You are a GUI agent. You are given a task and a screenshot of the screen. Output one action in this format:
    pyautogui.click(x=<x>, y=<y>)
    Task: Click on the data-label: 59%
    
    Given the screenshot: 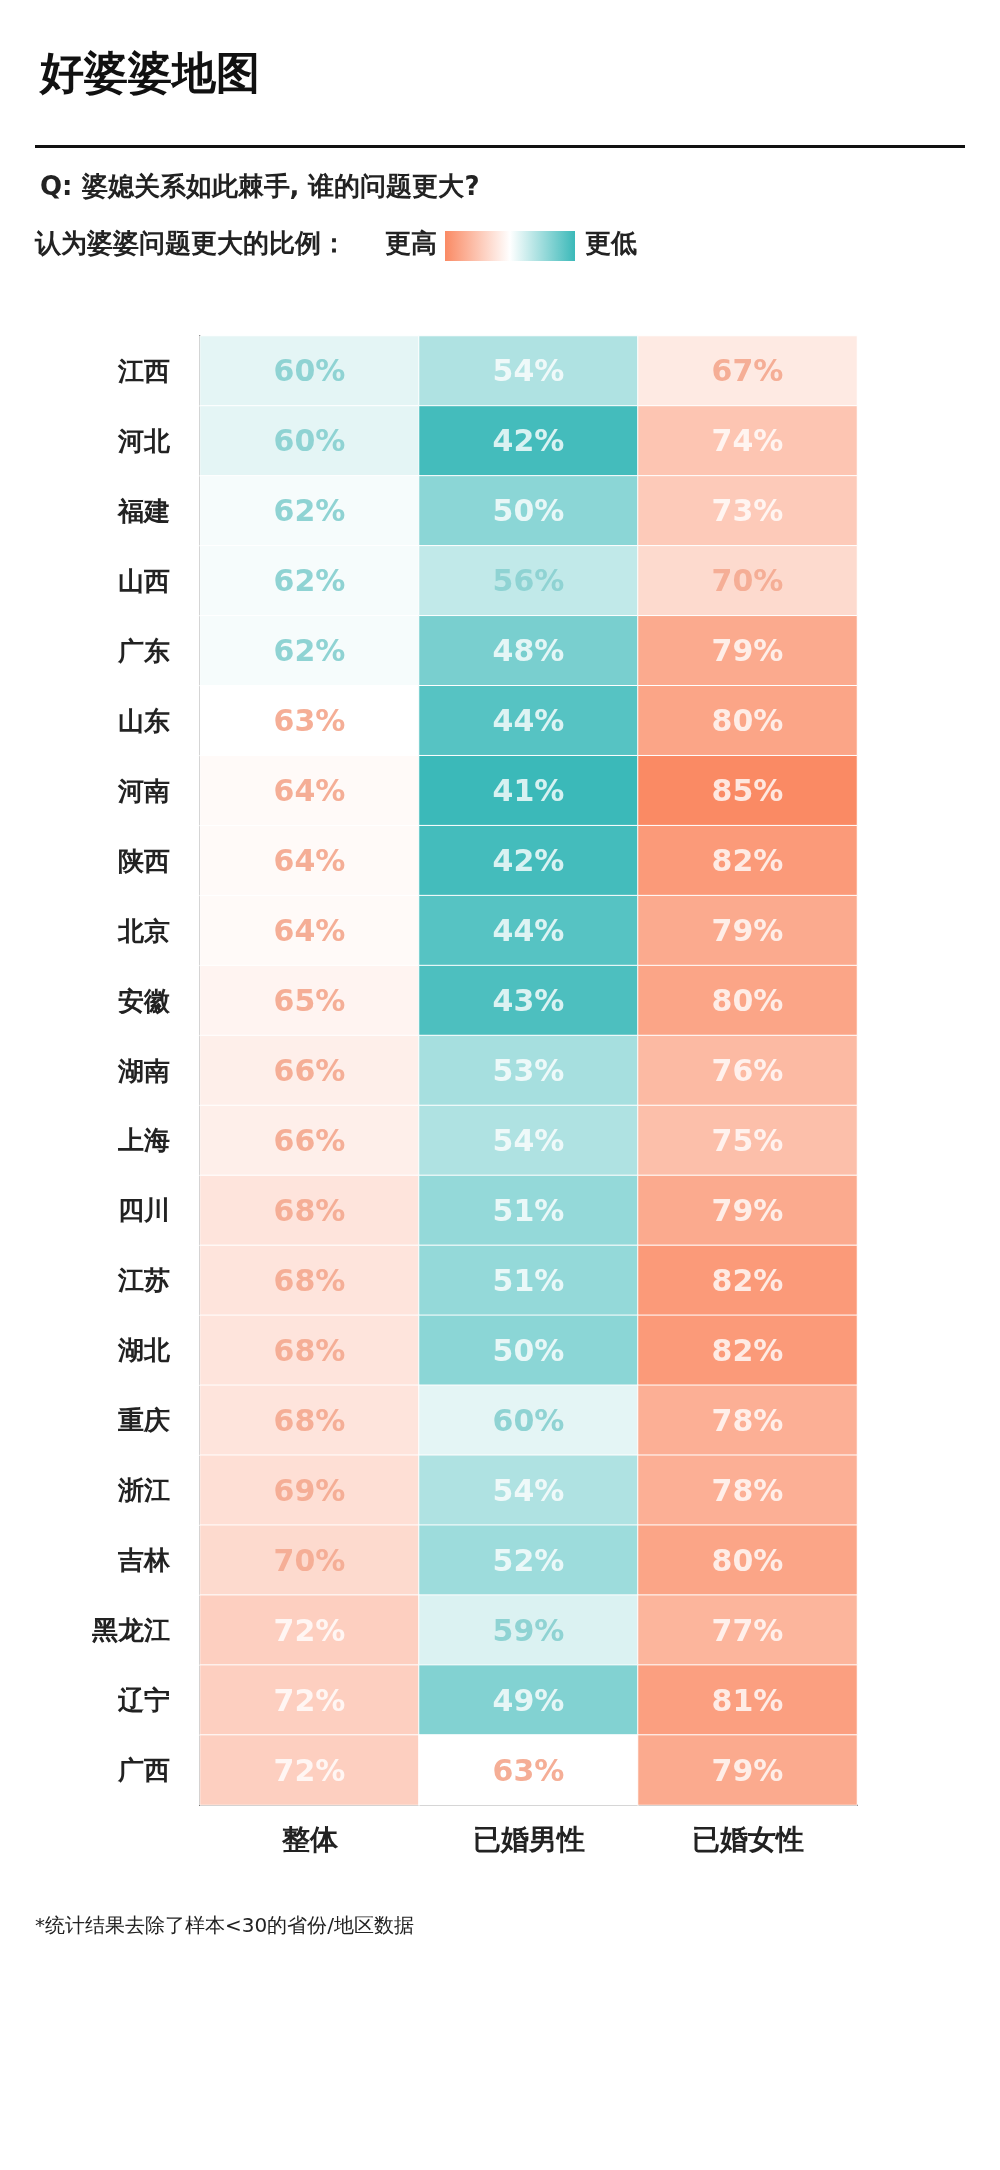 What is the action you would take?
    pyautogui.click(x=528, y=1630)
    